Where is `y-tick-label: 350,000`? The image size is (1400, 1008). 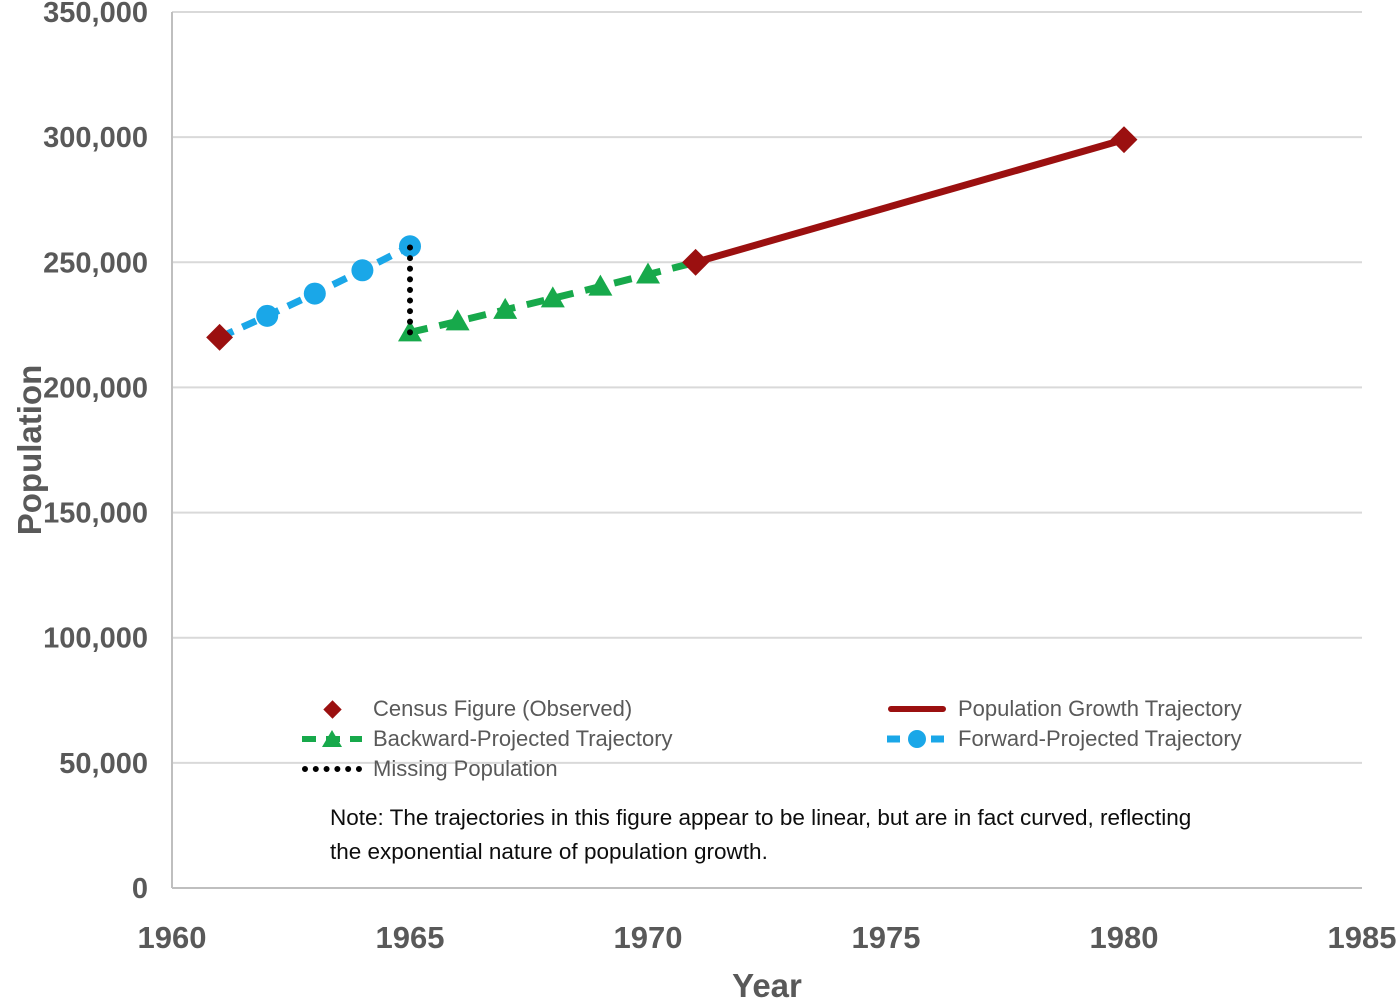
y-tick-label: 350,000 is located at coordinates (95, 14).